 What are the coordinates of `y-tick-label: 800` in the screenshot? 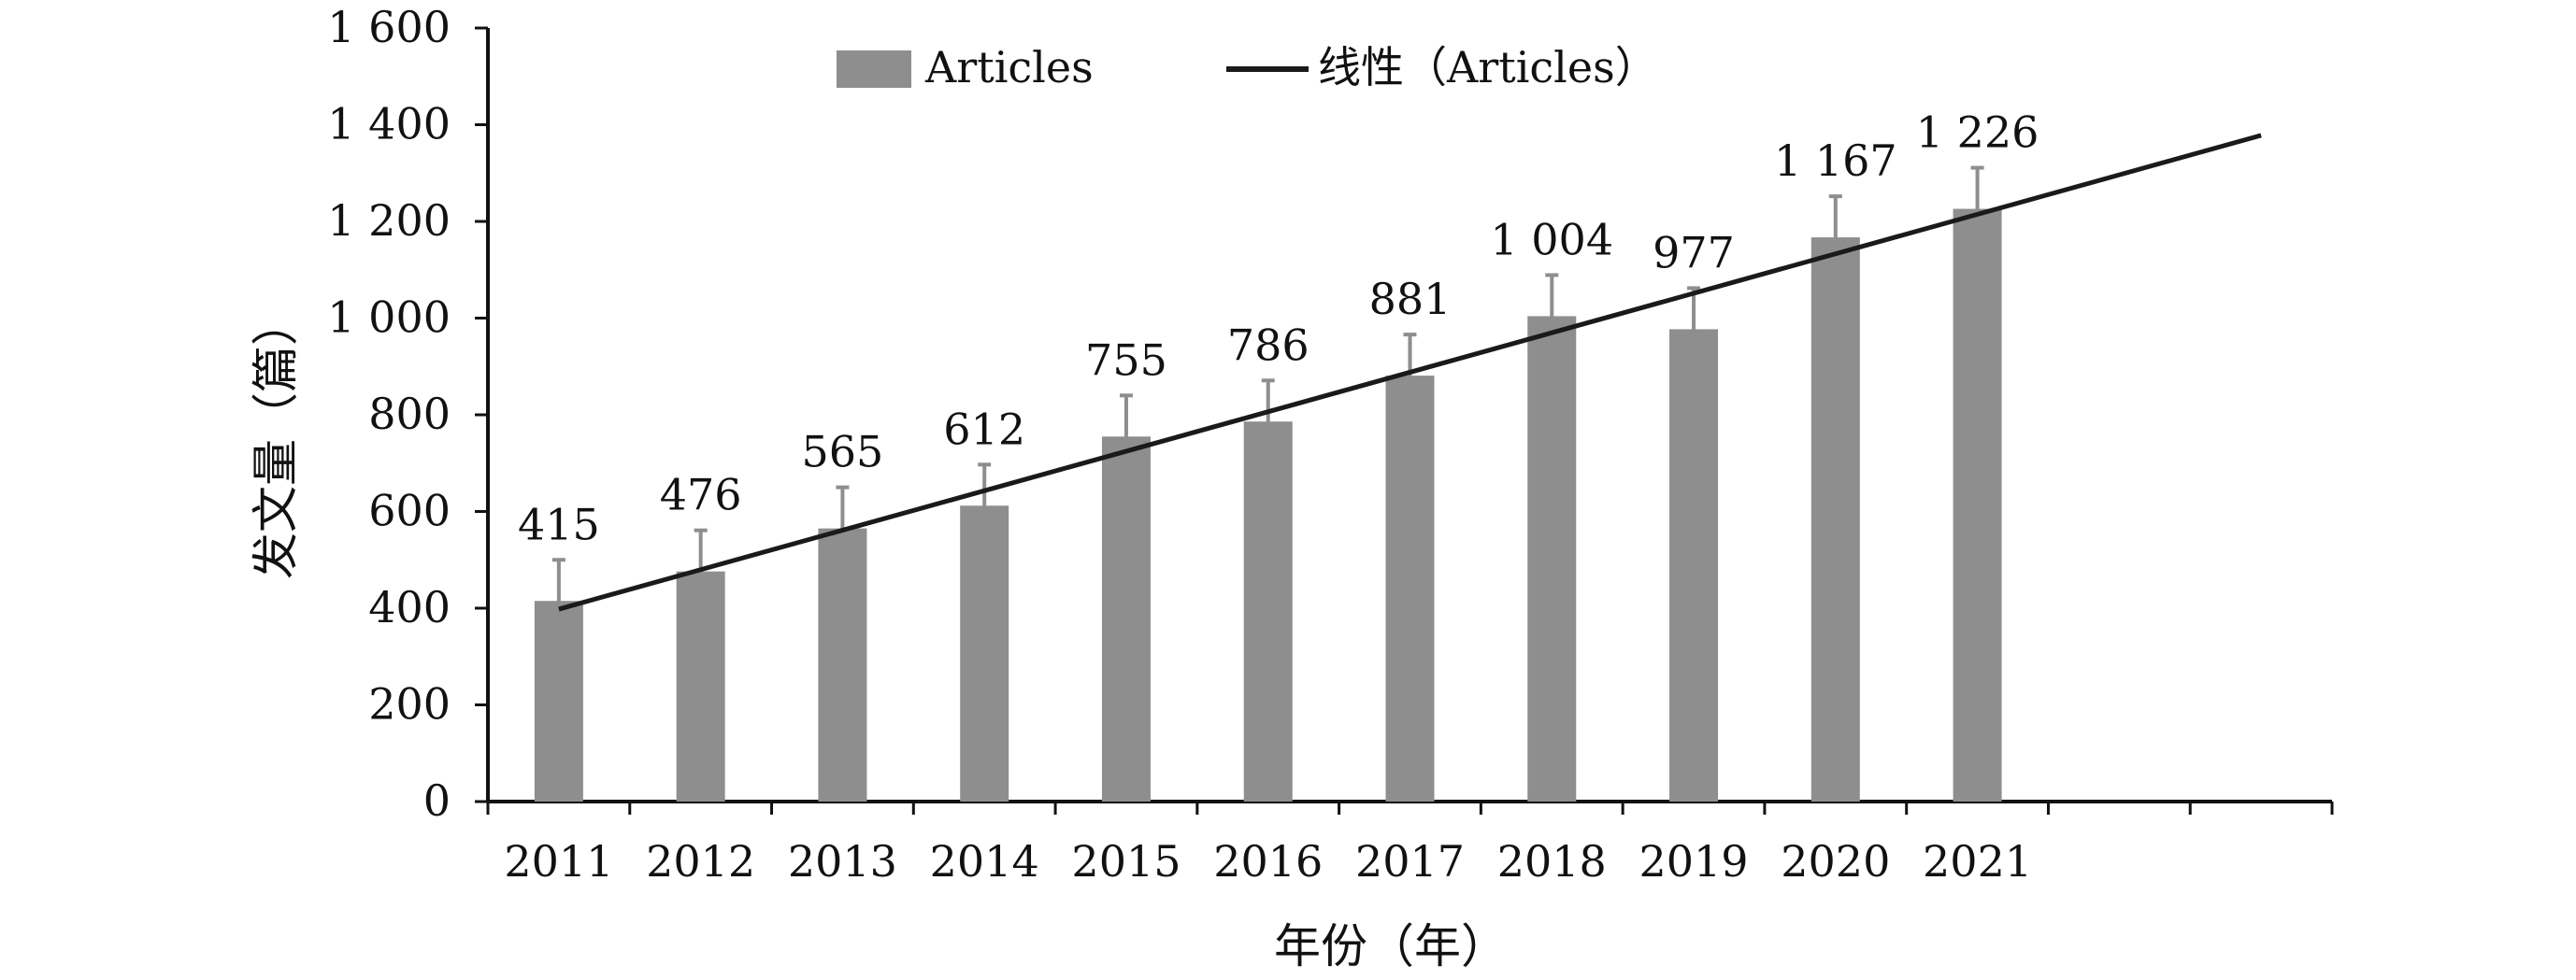 It's located at (409, 414).